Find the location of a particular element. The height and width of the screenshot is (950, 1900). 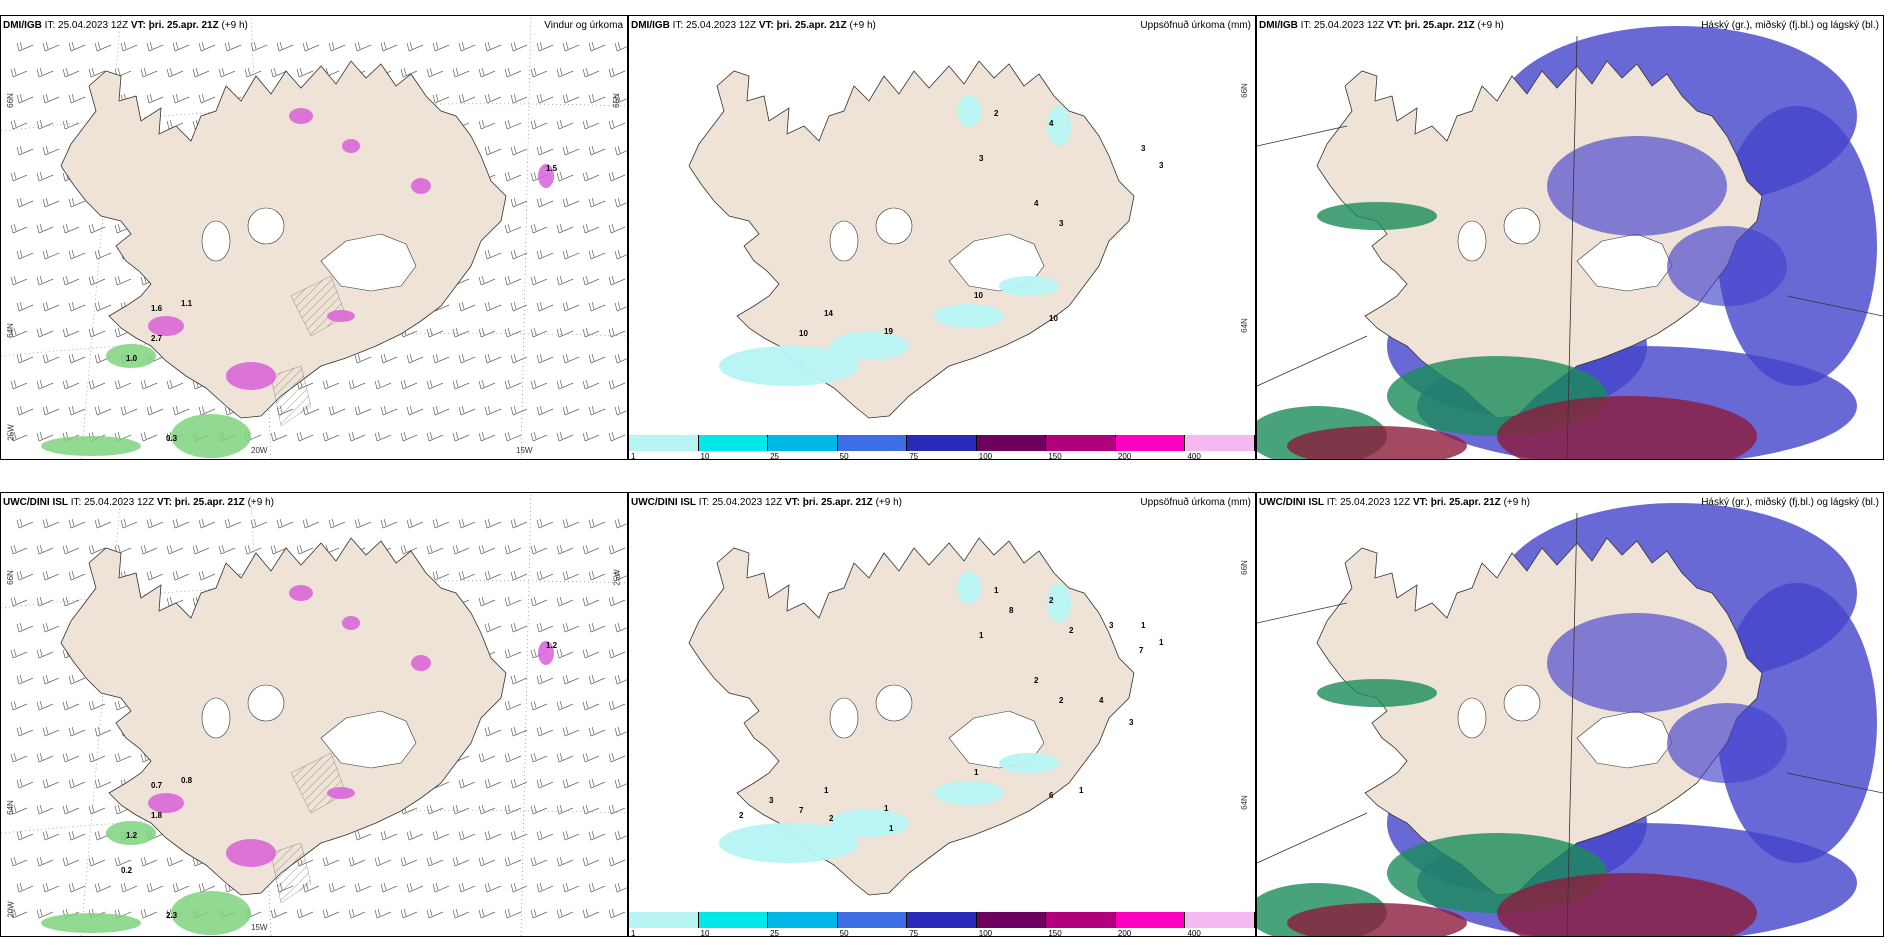

colorbar-tick: 10 is located at coordinates (705, 456).